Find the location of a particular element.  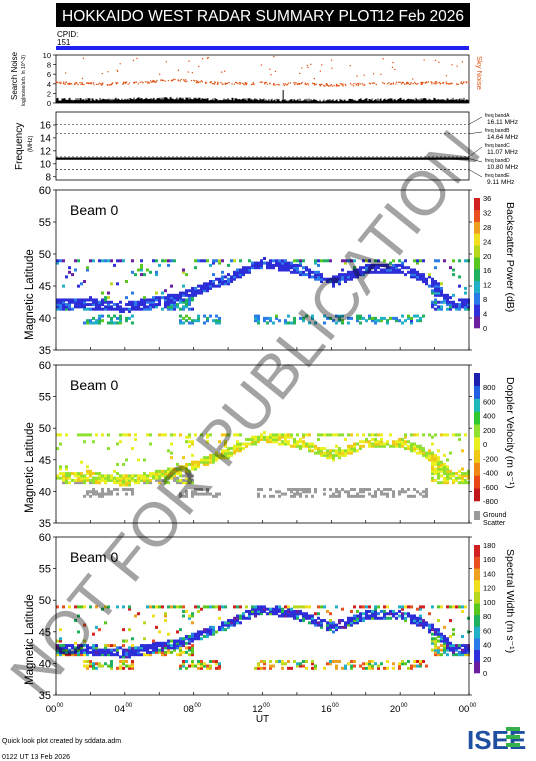

noise-ytick-label: 0 is located at coordinates (49, 103).